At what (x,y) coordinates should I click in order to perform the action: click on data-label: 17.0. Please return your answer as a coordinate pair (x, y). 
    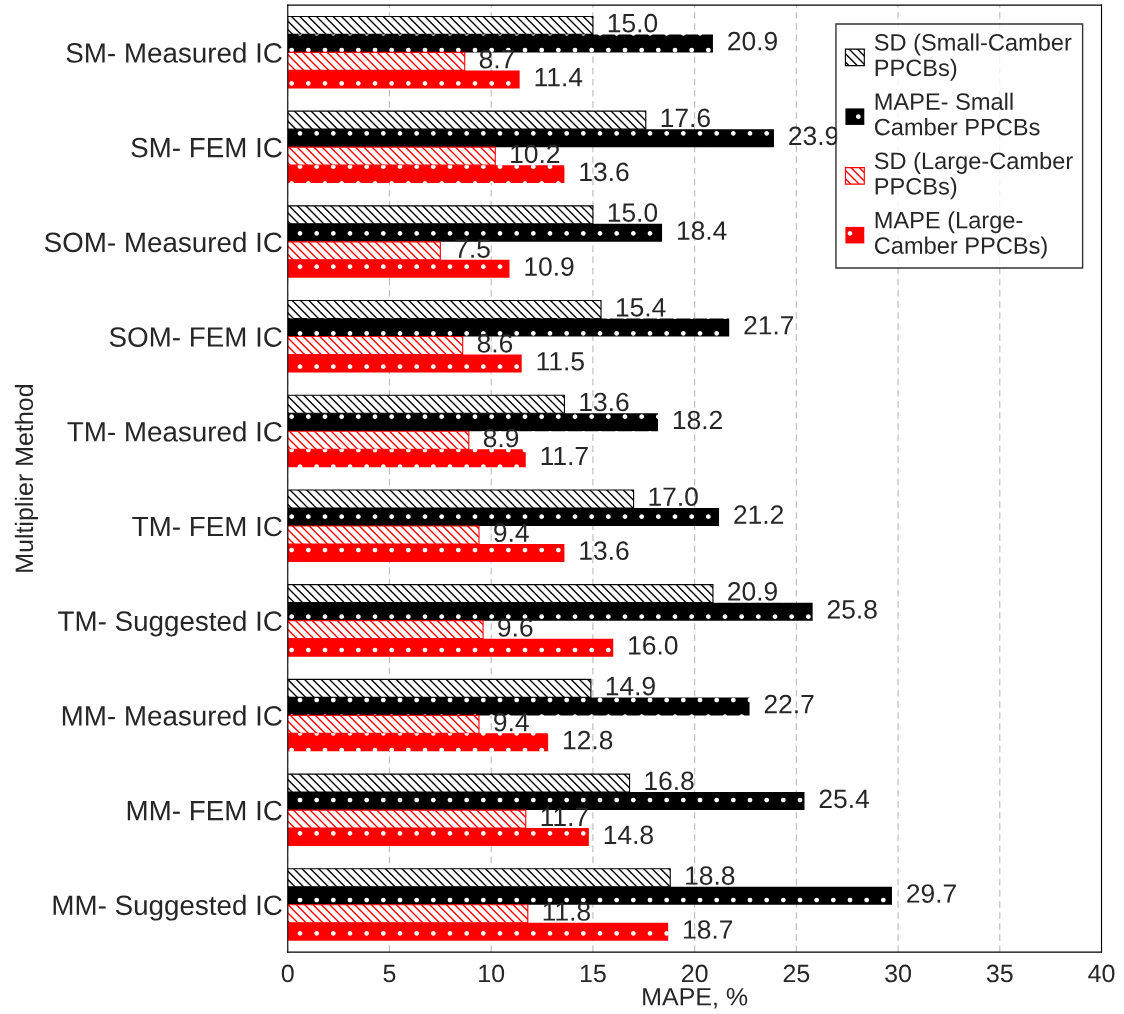
    Looking at the image, I should click on (673, 497).